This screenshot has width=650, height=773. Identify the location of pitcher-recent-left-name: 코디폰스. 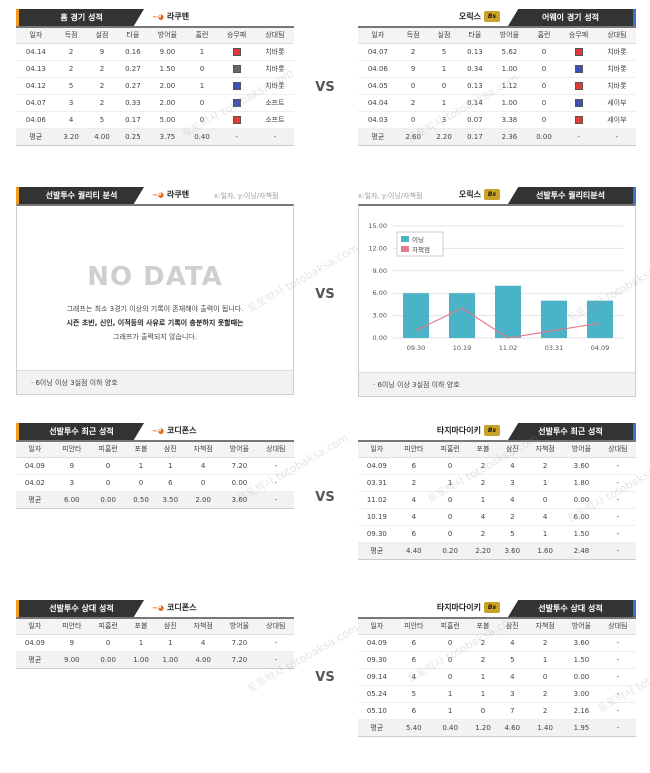
(181, 430).